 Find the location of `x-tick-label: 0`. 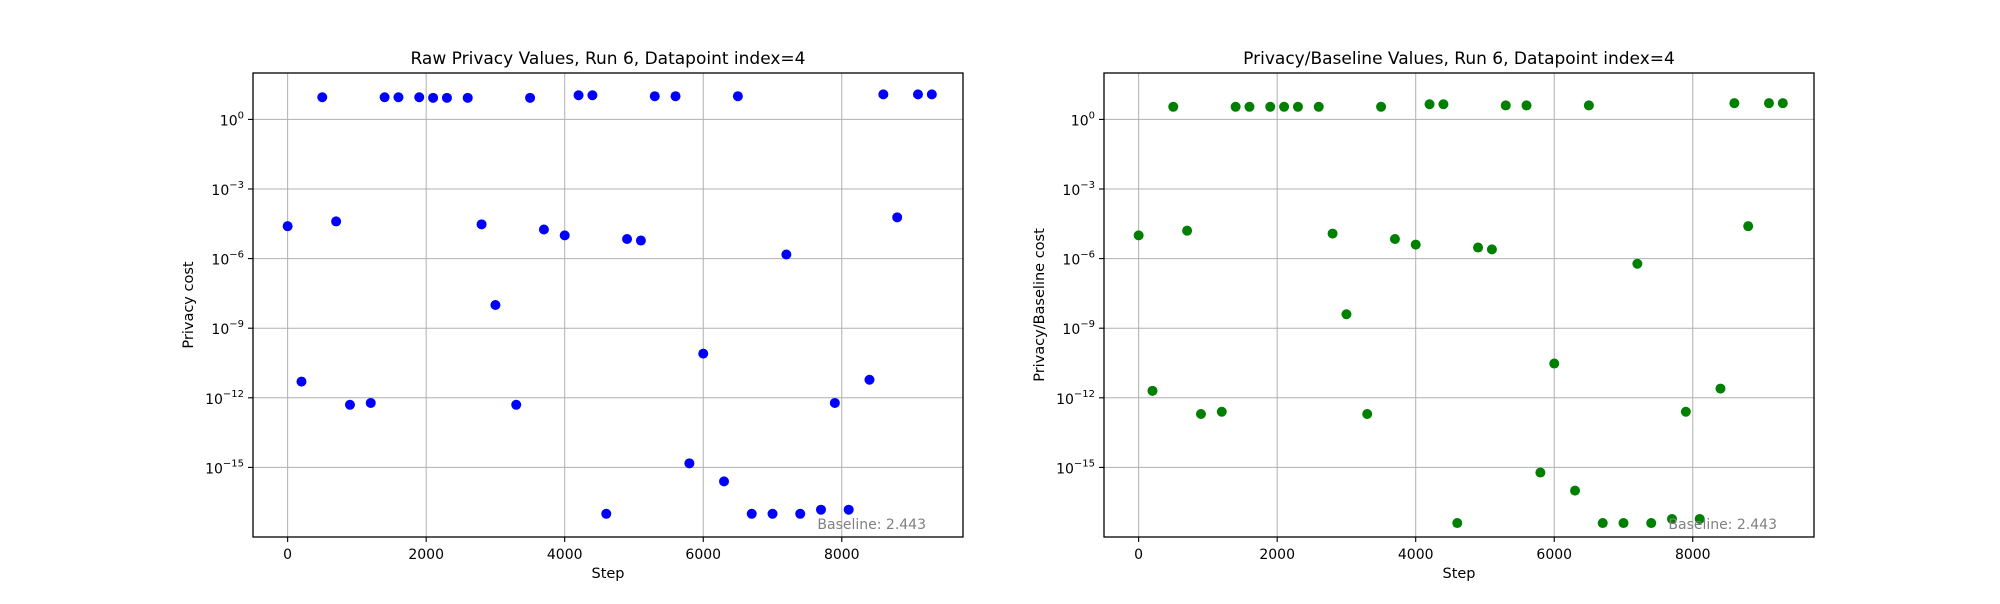

x-tick-label: 0 is located at coordinates (287, 555).